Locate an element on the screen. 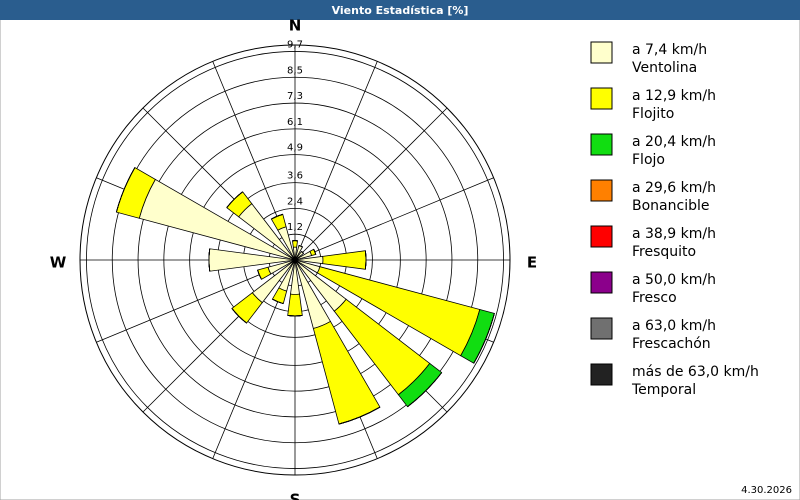 Image resolution: width=800 pixels, height=500 pixels. r-tick-label: 8,5 is located at coordinates (295, 70).